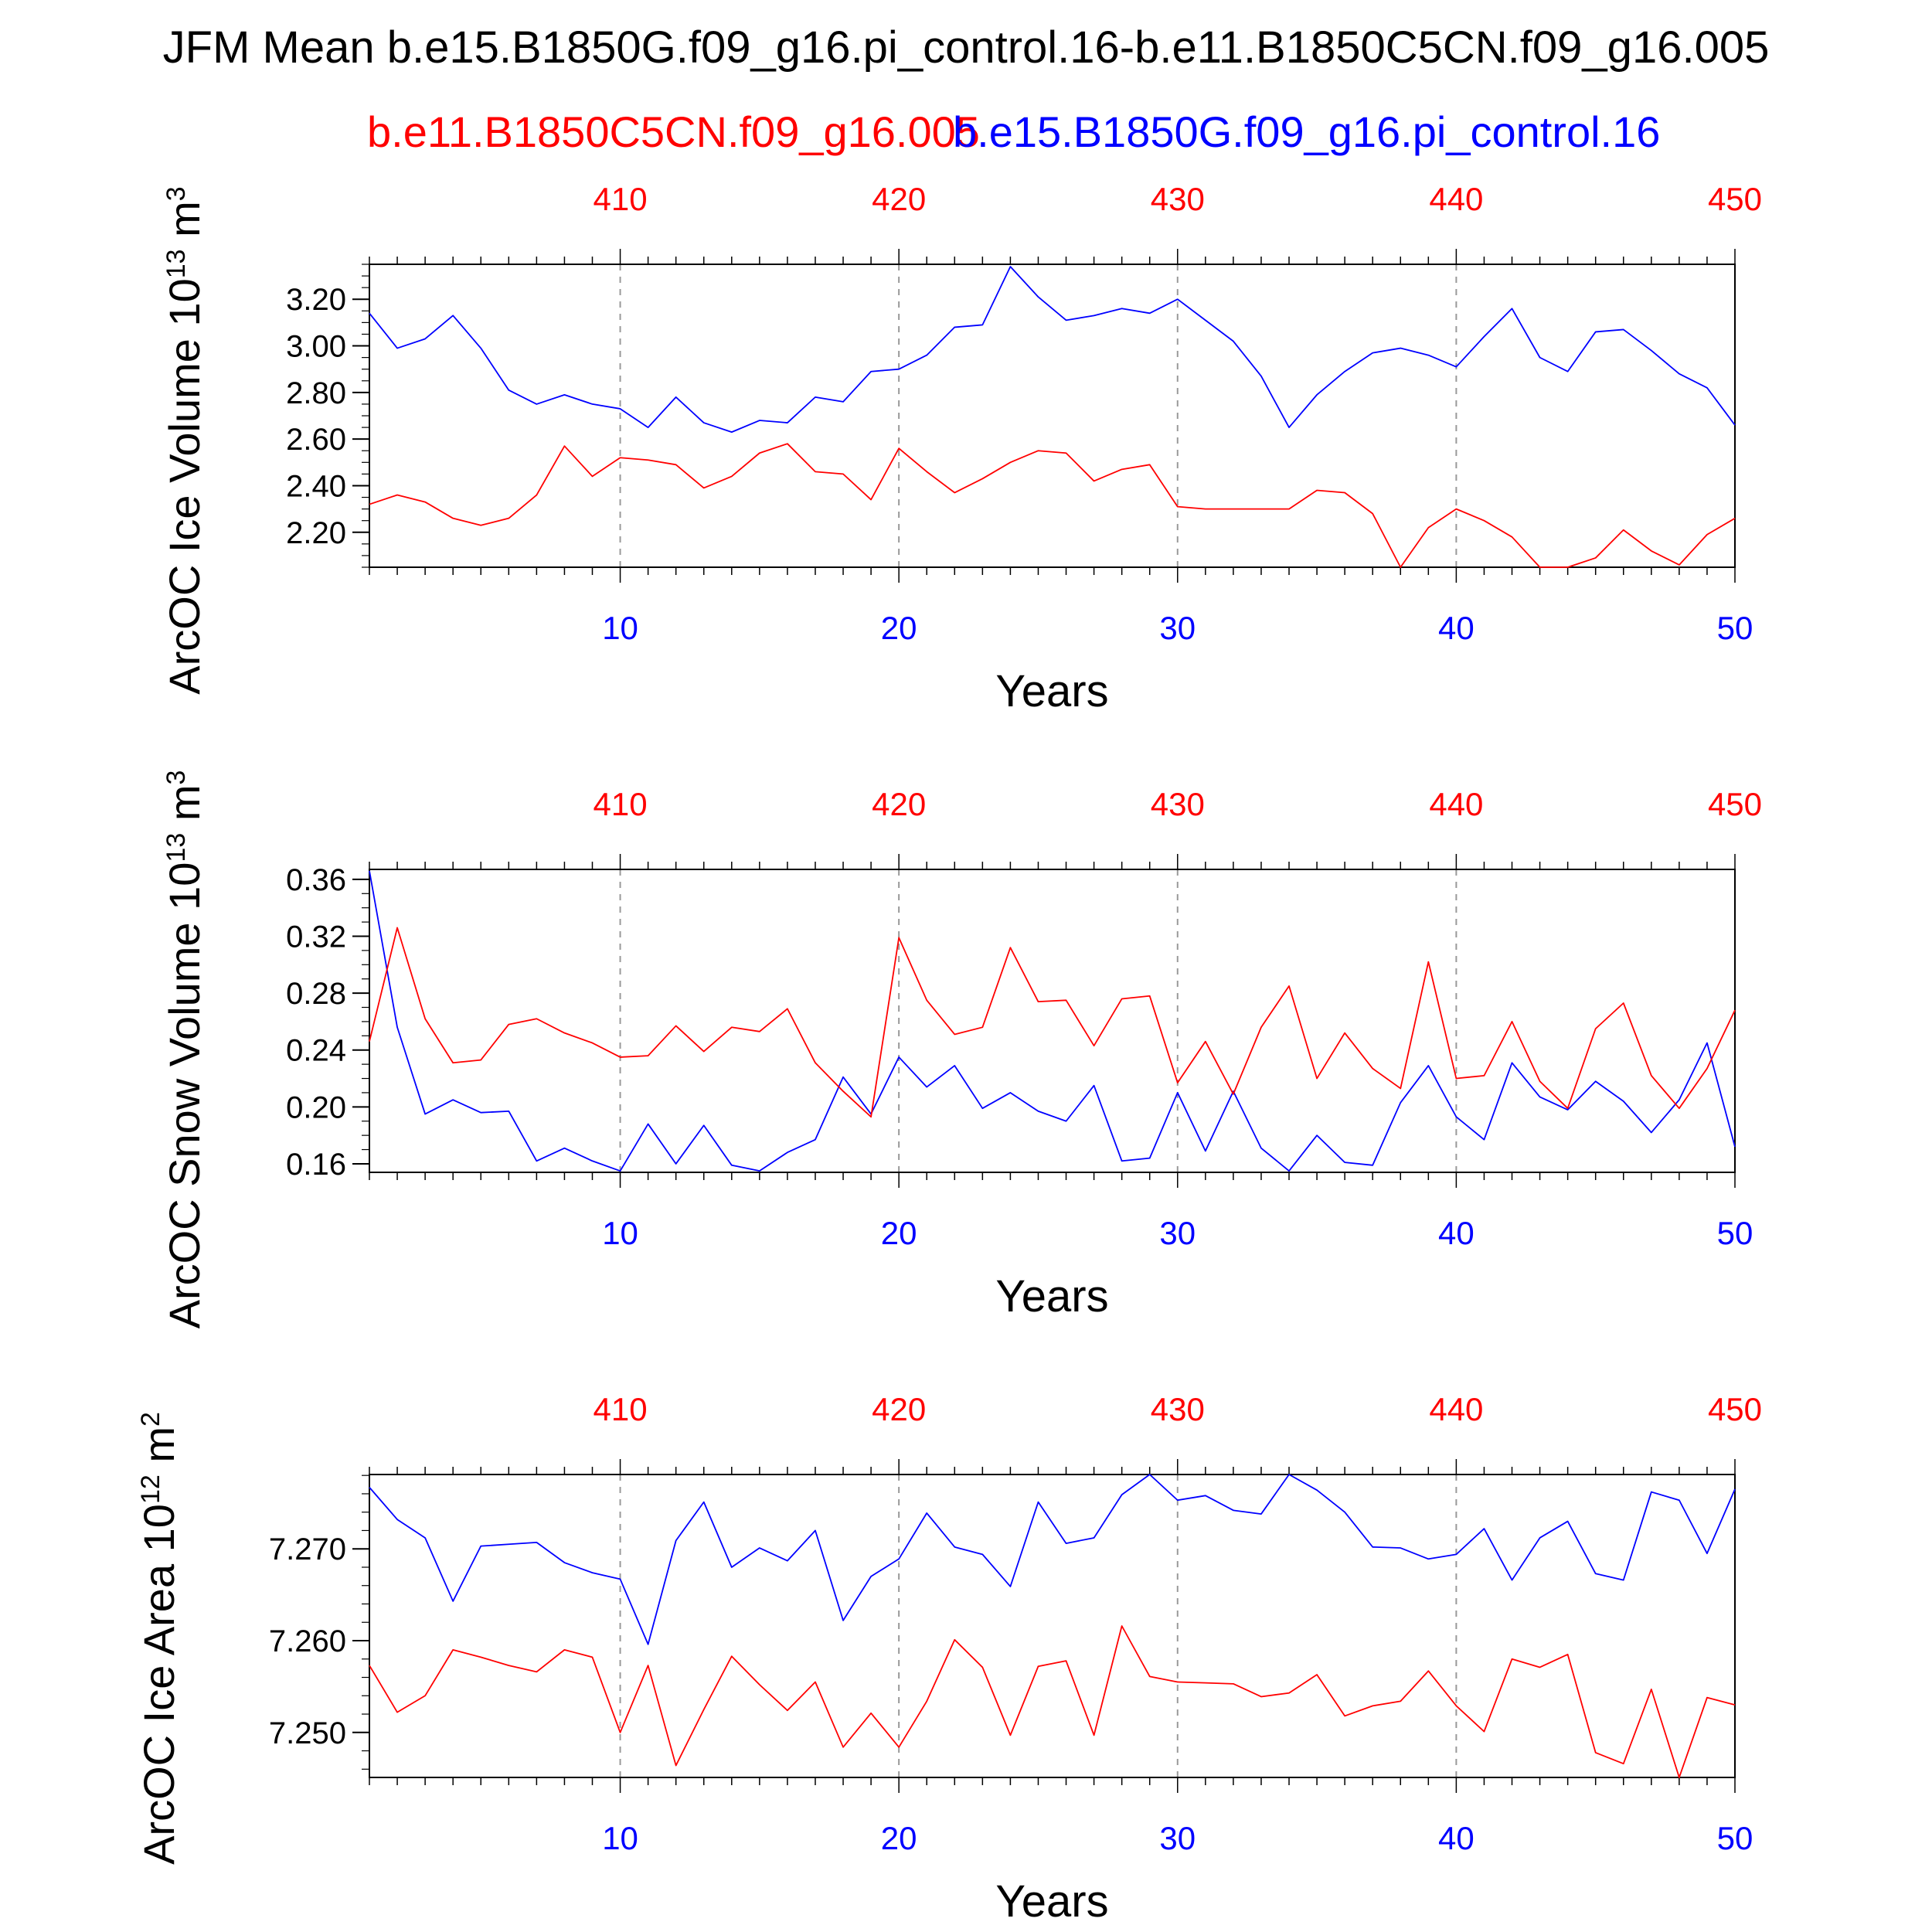  Describe the element at coordinates (674, 131) in the screenshot. I see `subtitle-left: b.e11.B1850C5CN.f09_g16.005` at that location.